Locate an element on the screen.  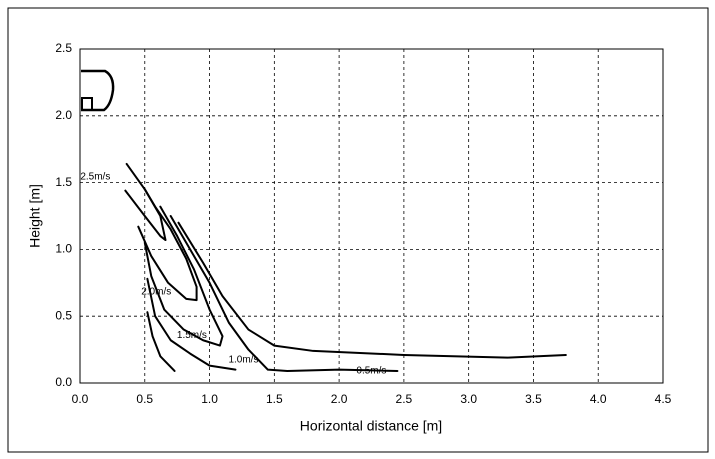
x-tick-label: 1.0 is located at coordinates (209, 399).